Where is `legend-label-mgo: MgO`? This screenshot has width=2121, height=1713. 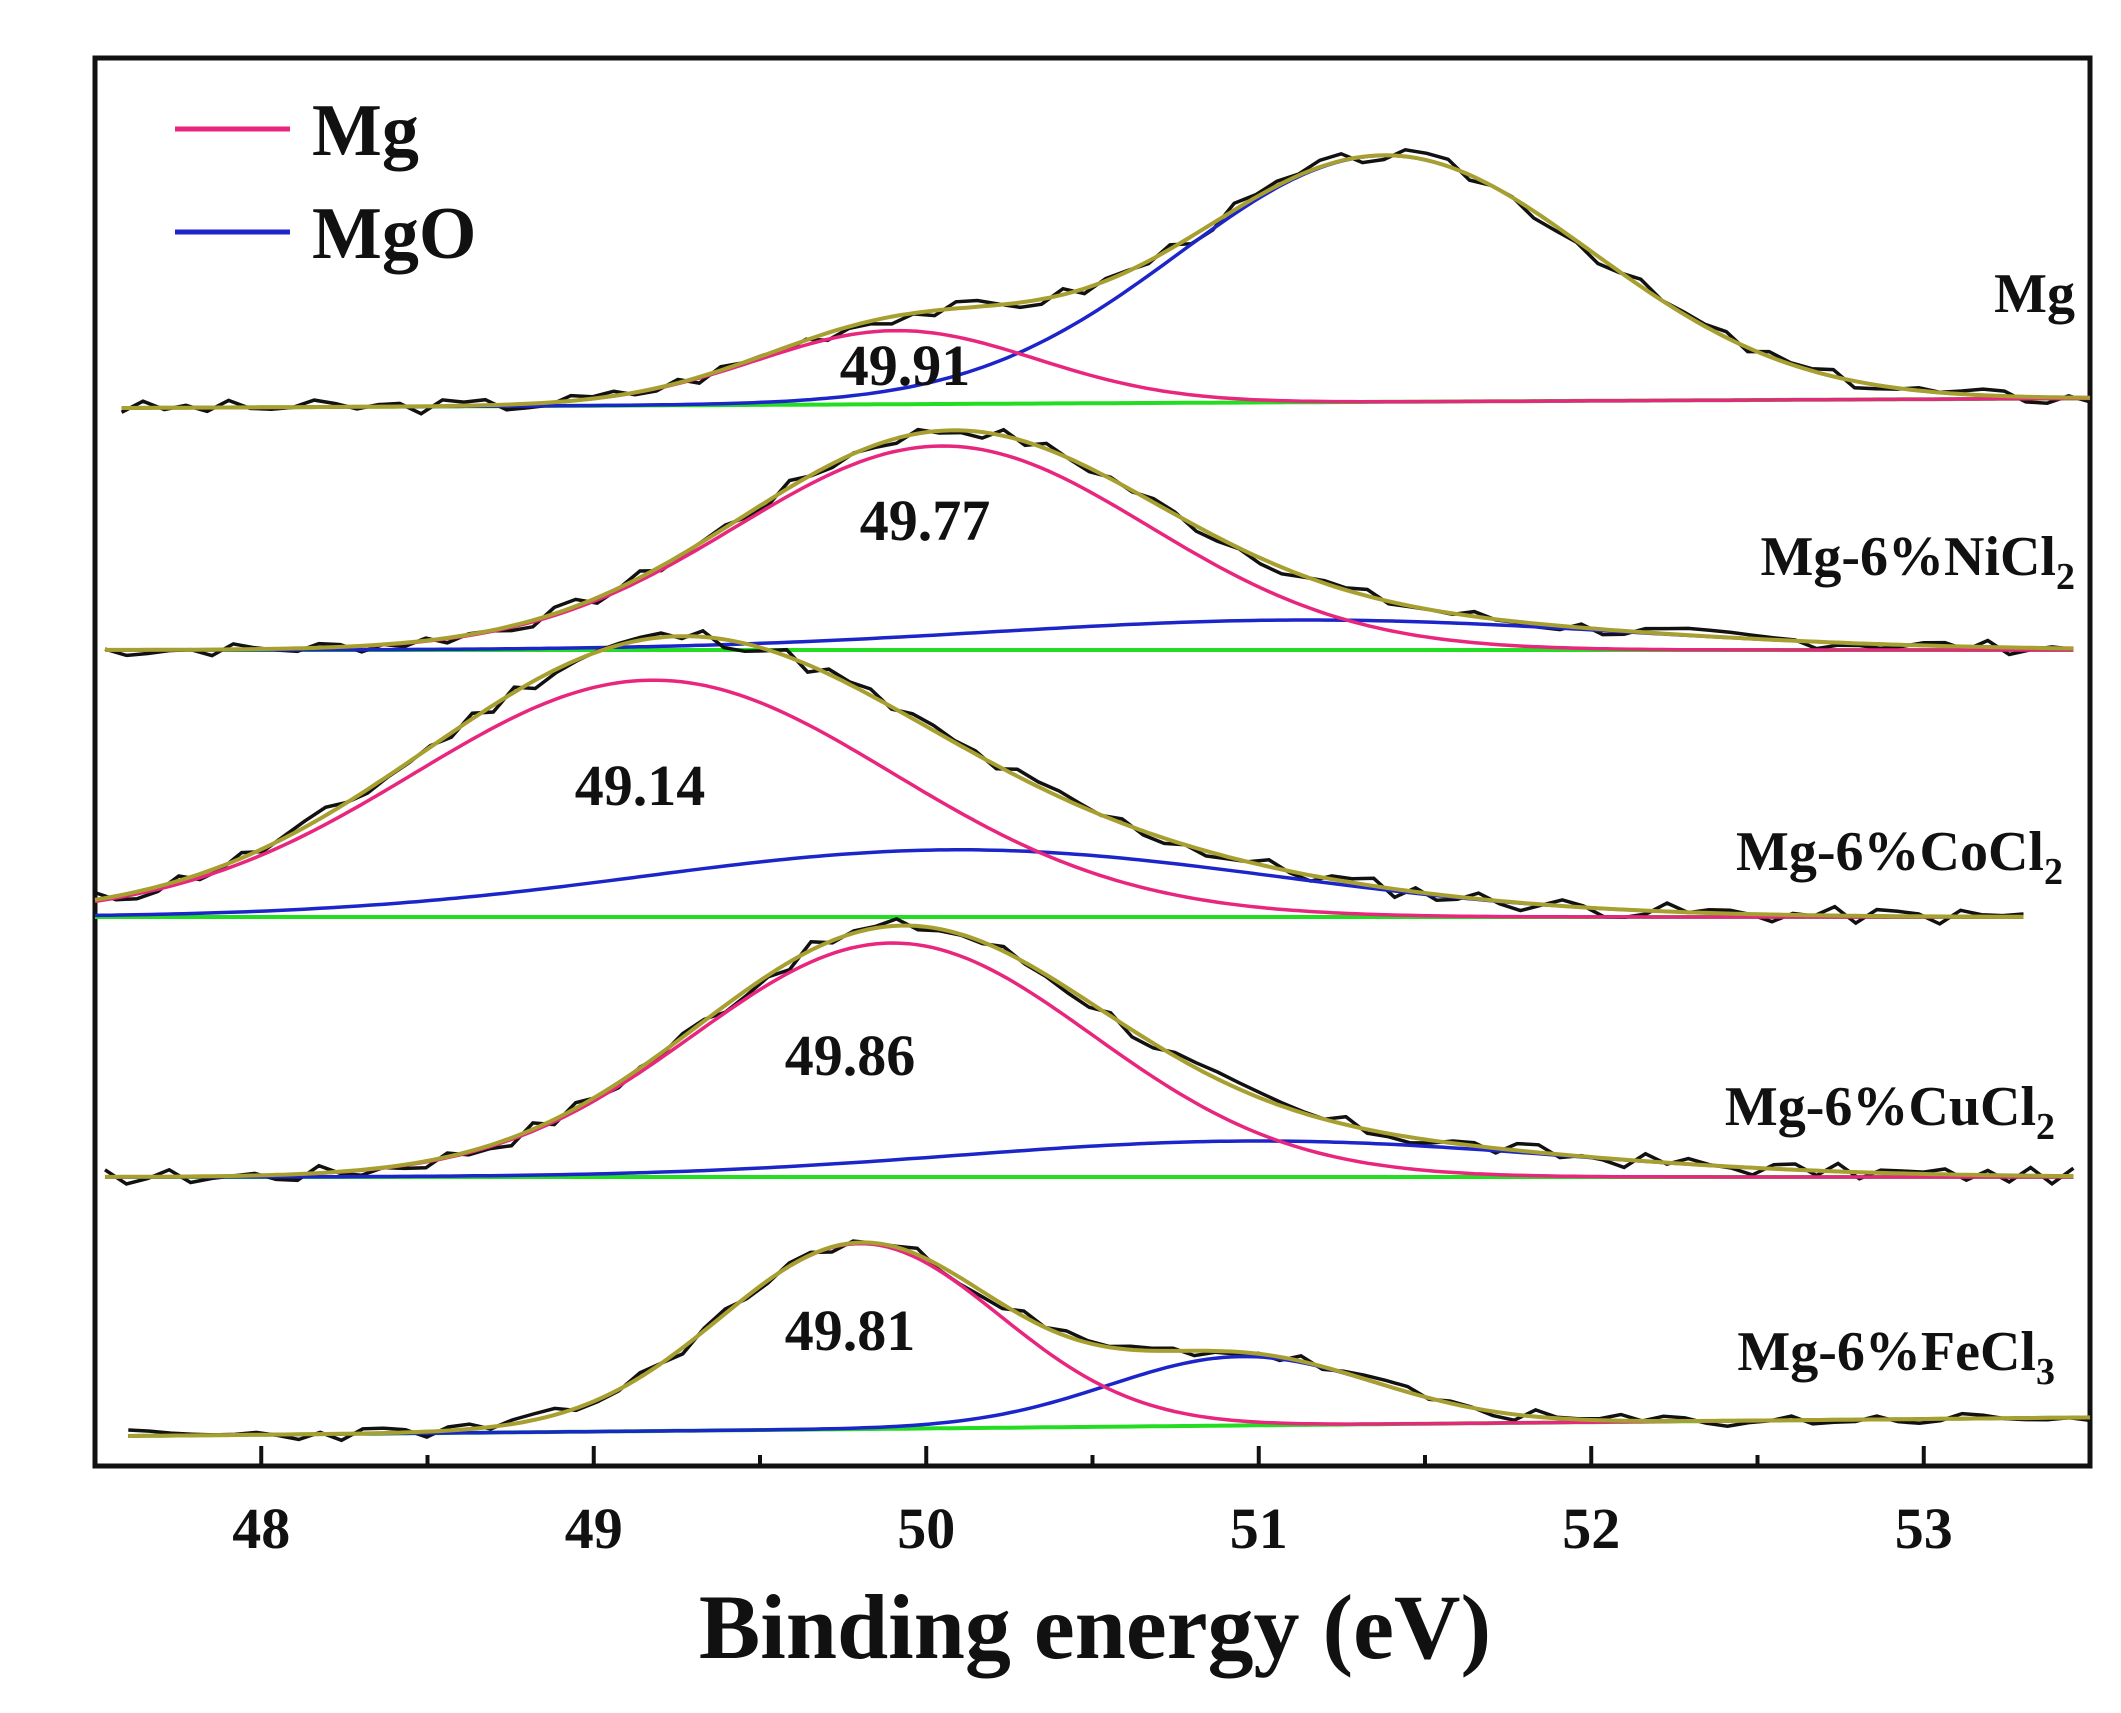 legend-label-mgo: MgO is located at coordinates (394, 234).